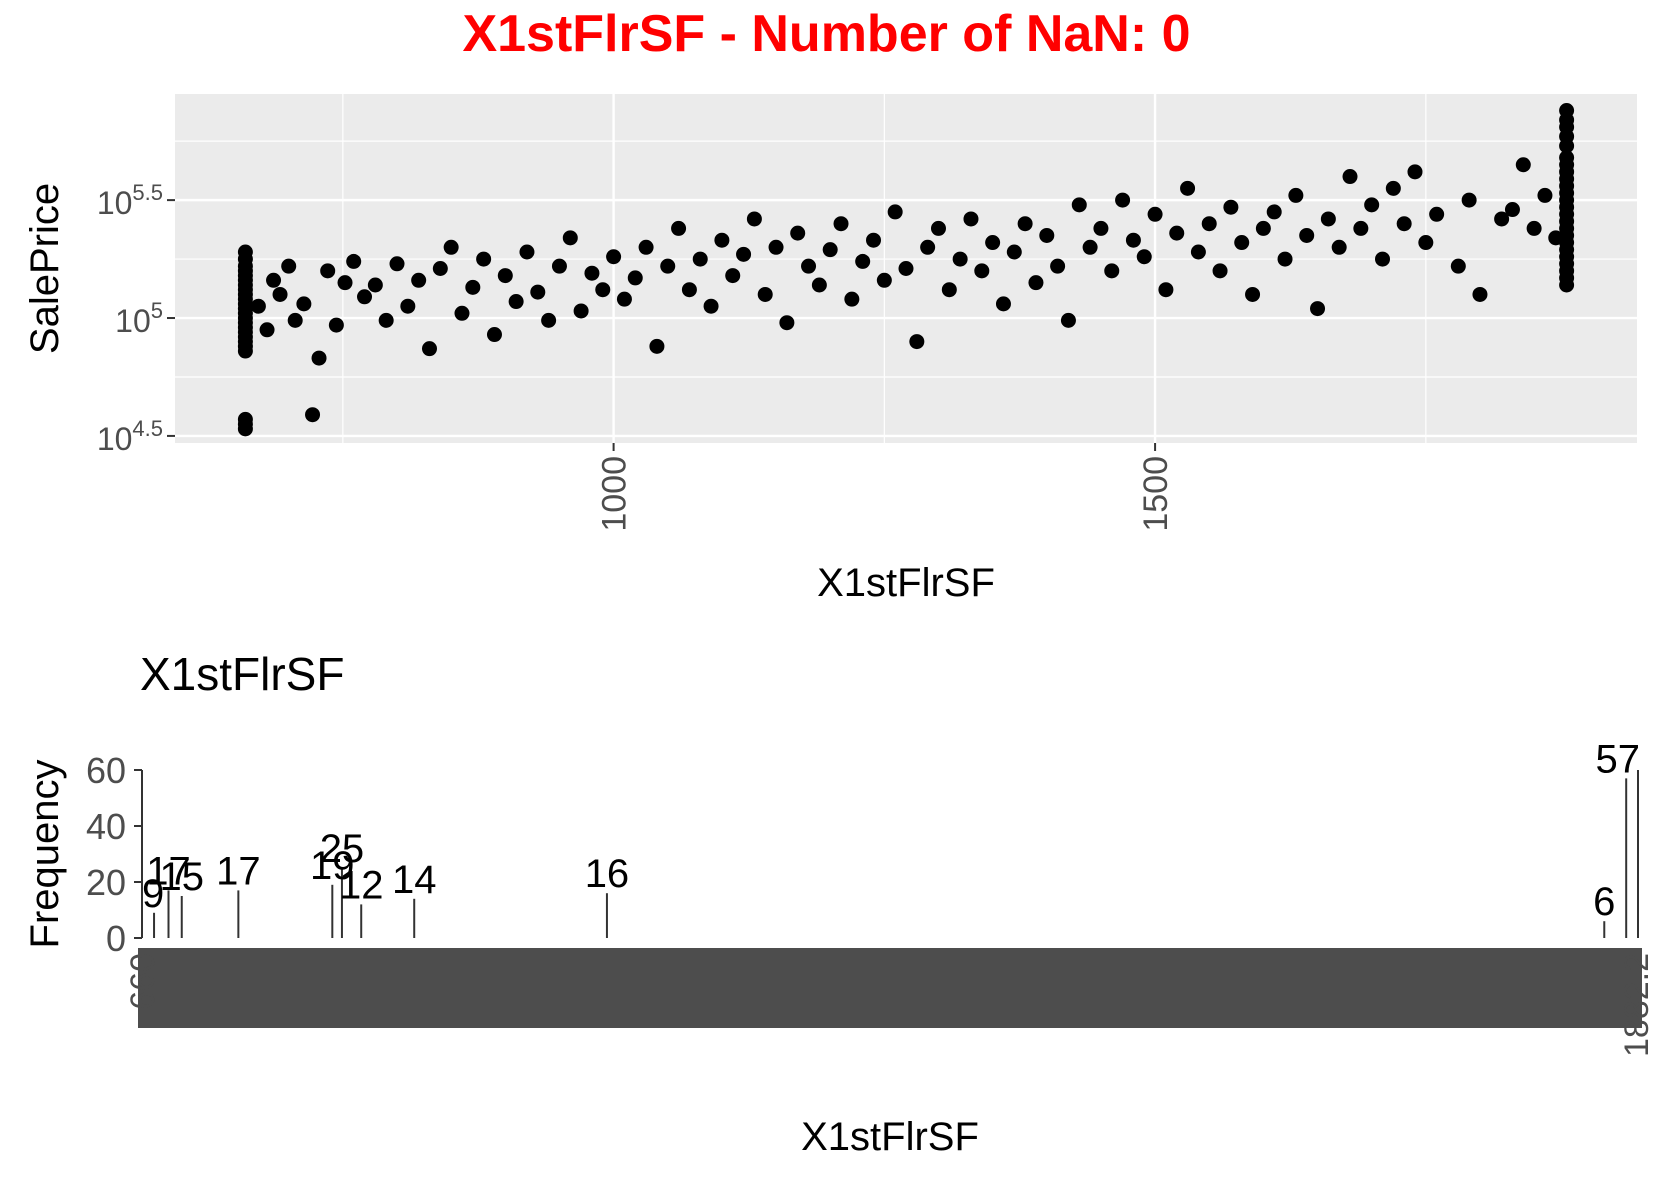 The height and width of the screenshot is (1181, 1653). Describe the element at coordinates (143, 981) in the screenshot. I see `x-tick-label-first: 660` at that location.